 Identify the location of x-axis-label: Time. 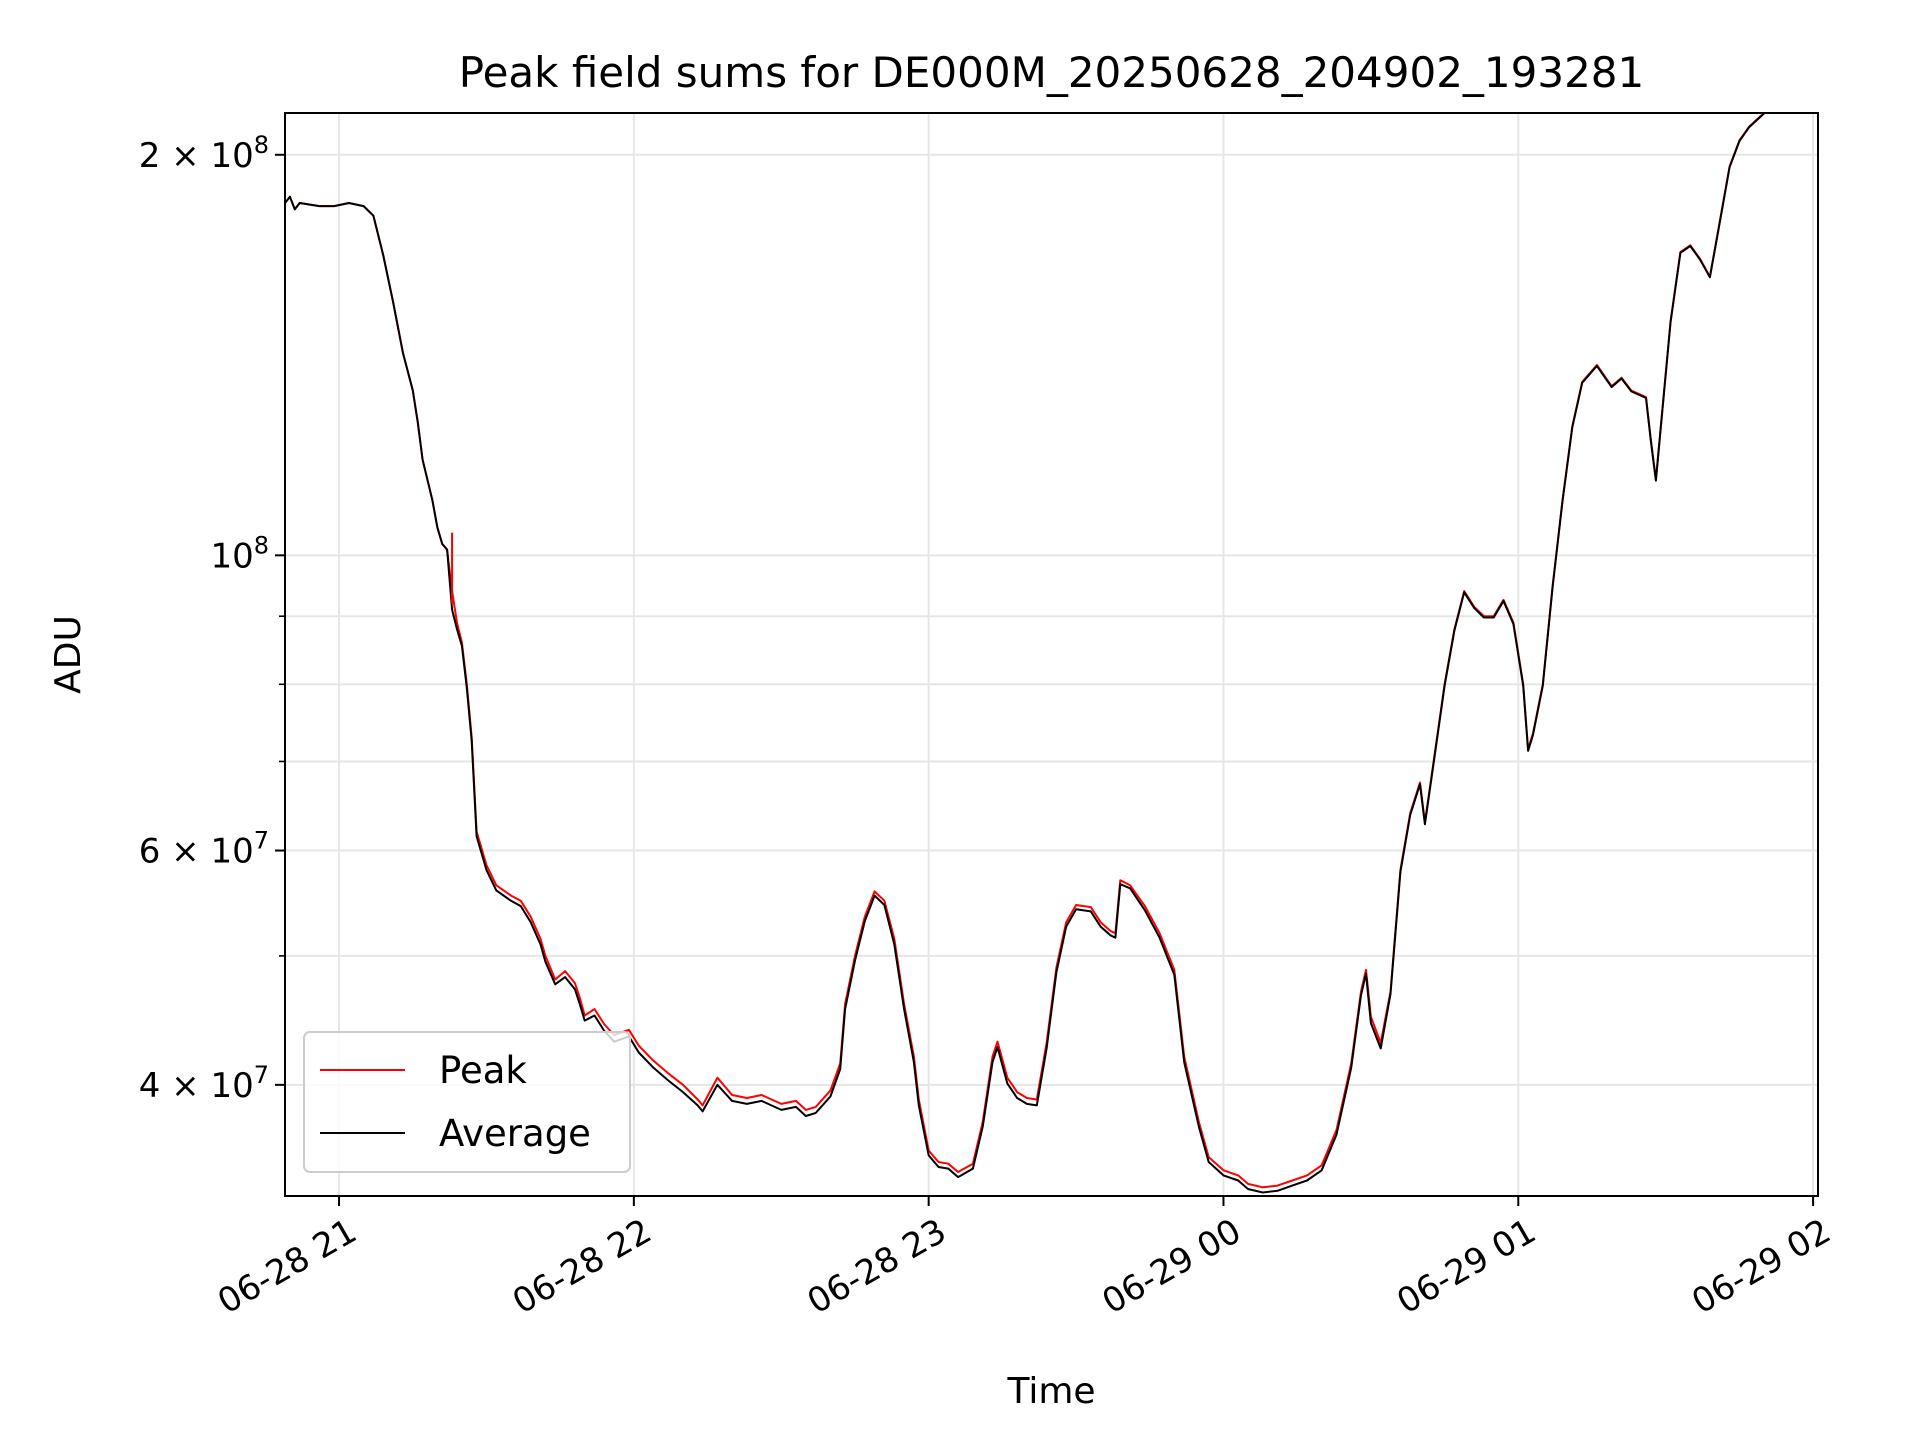
(1050, 1391).